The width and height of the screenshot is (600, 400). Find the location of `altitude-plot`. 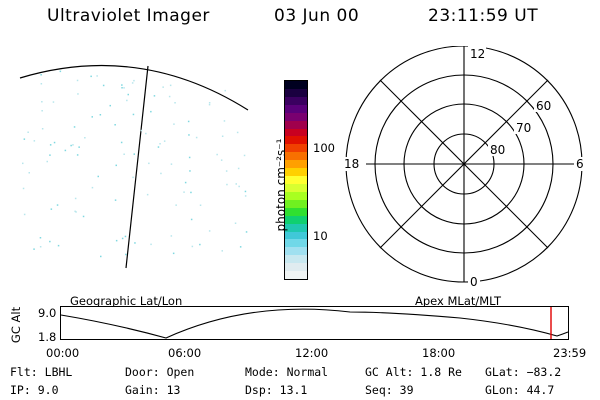

altitude-plot is located at coordinates (314, 323).